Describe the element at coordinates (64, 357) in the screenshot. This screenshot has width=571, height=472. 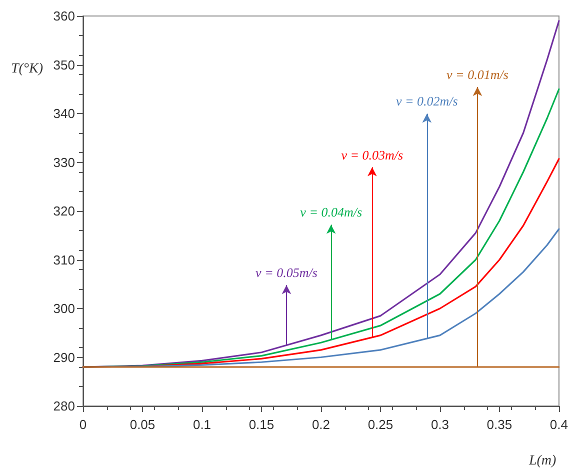
I see `y-tick-label: 290` at that location.